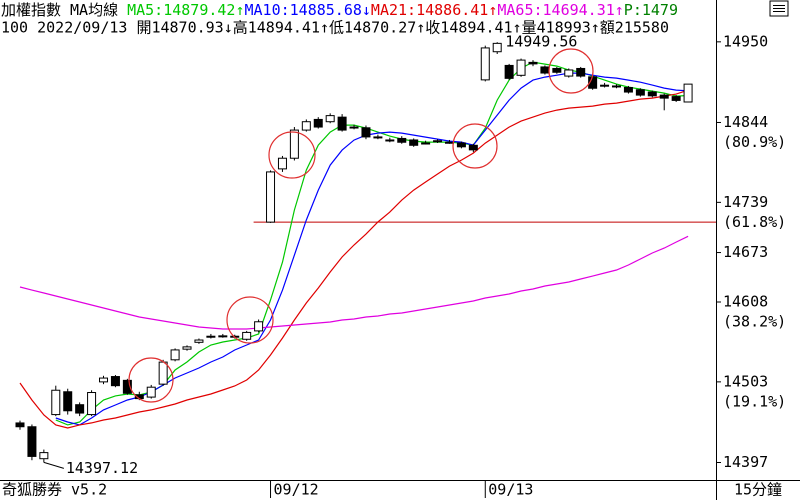 This screenshot has height=500, width=800. Describe the element at coordinates (94, 10) in the screenshot. I see `header-subtitle: MA均線` at that location.